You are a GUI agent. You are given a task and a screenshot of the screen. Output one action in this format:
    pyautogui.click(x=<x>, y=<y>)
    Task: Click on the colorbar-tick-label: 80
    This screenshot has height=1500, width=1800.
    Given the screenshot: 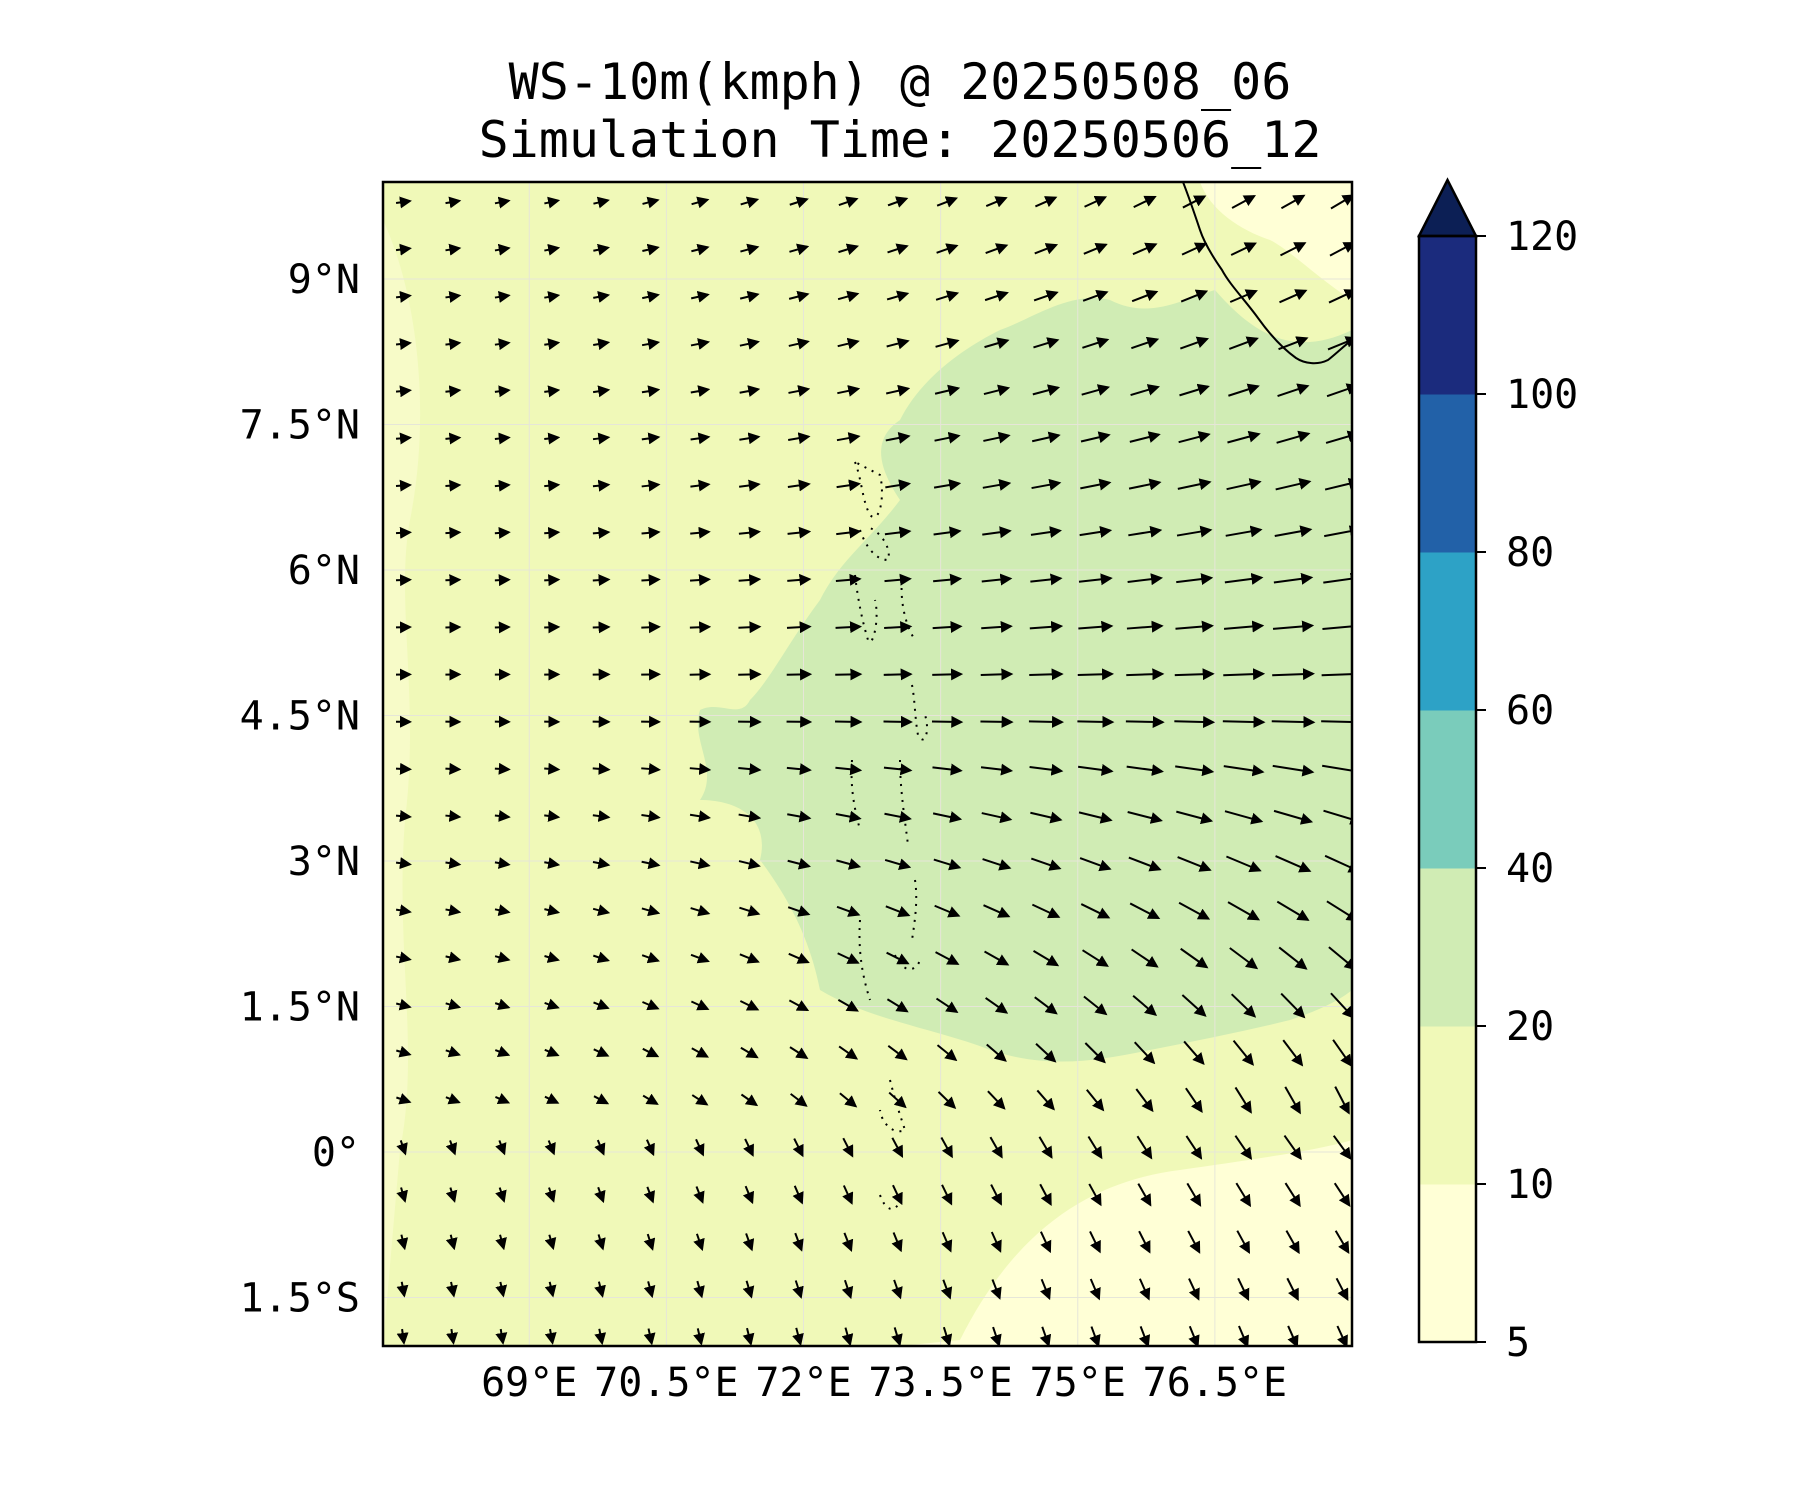 What is the action you would take?
    pyautogui.click(x=1530, y=553)
    